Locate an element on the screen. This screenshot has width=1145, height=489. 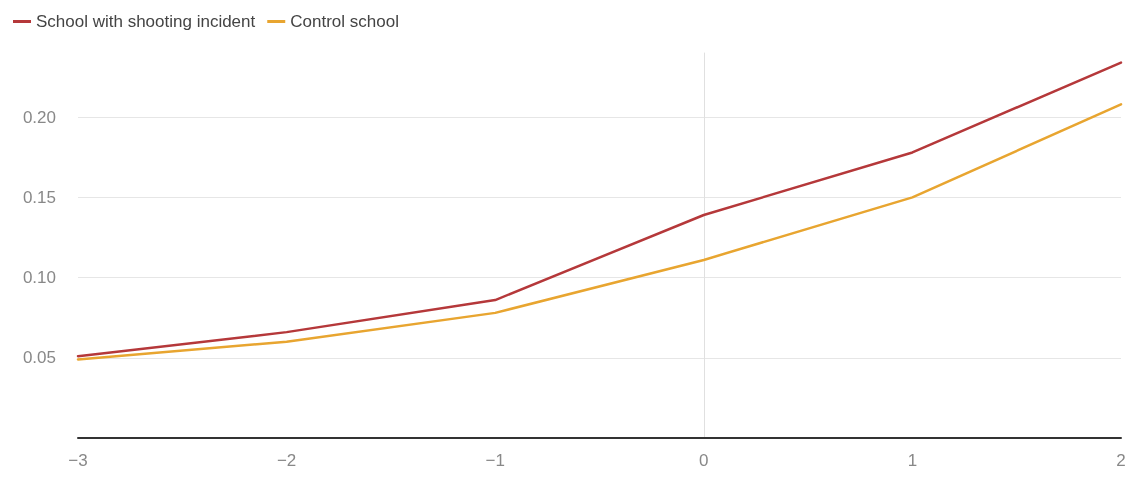
y-tick-label: 0.05 is located at coordinates (39, 358).